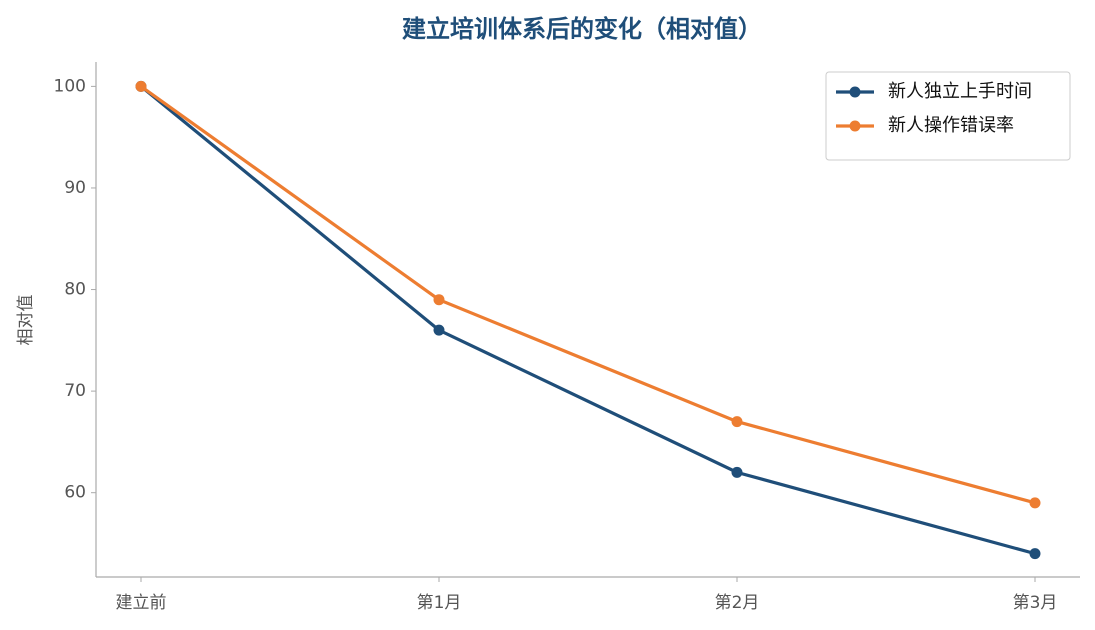 Image resolution: width=1095 pixels, height=630 pixels. What do you see at coordinates (75, 391) in the screenshot?
I see `y-tick-label: 70` at bounding box center [75, 391].